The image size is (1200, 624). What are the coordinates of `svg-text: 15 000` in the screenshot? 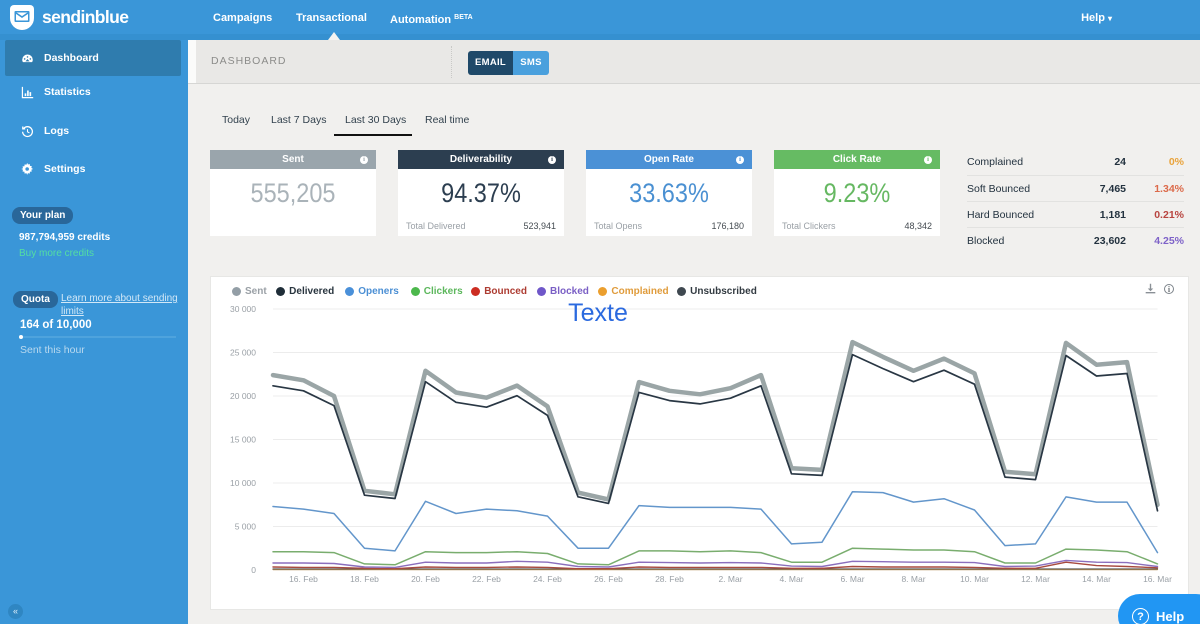 It's located at (243, 440).